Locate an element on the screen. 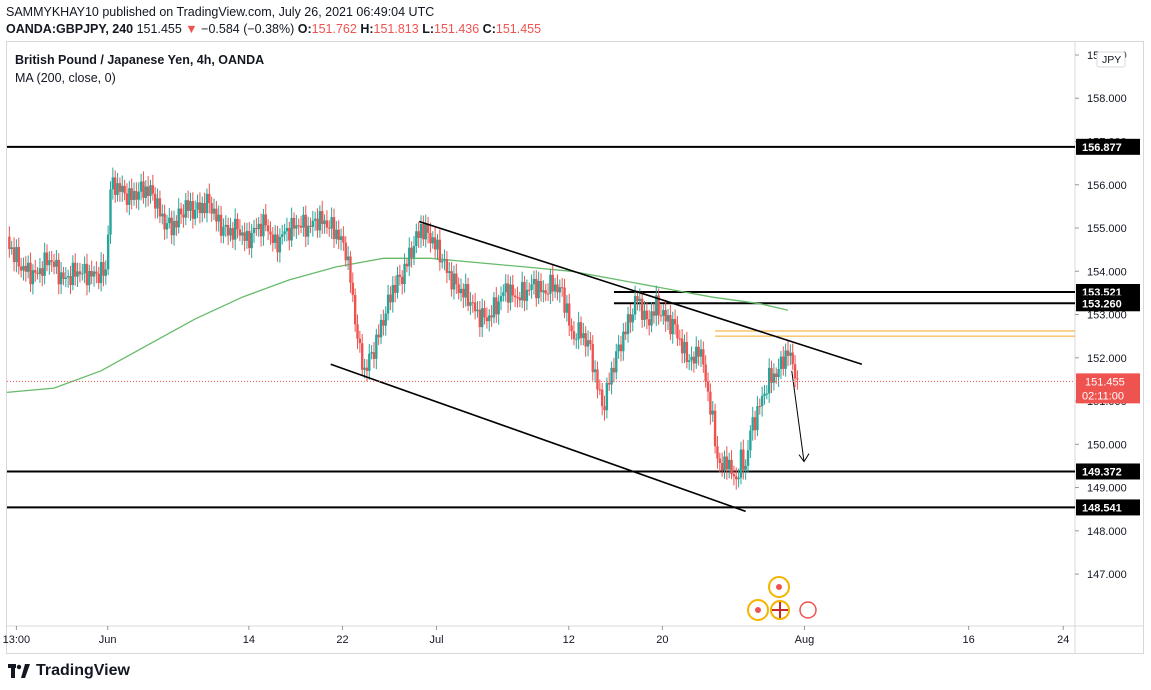  current-price-label: 151.455 is located at coordinates (1105, 382).